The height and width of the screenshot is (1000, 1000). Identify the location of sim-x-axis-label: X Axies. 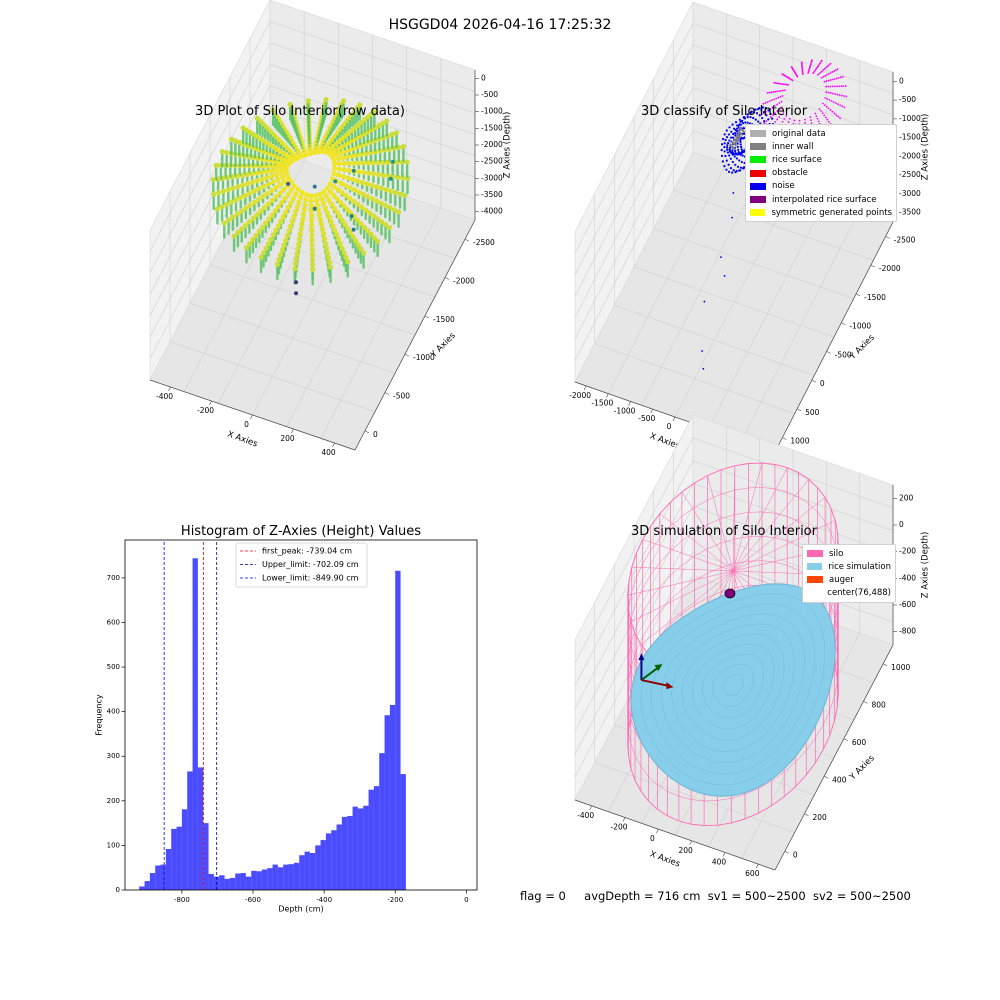
(664, 859).